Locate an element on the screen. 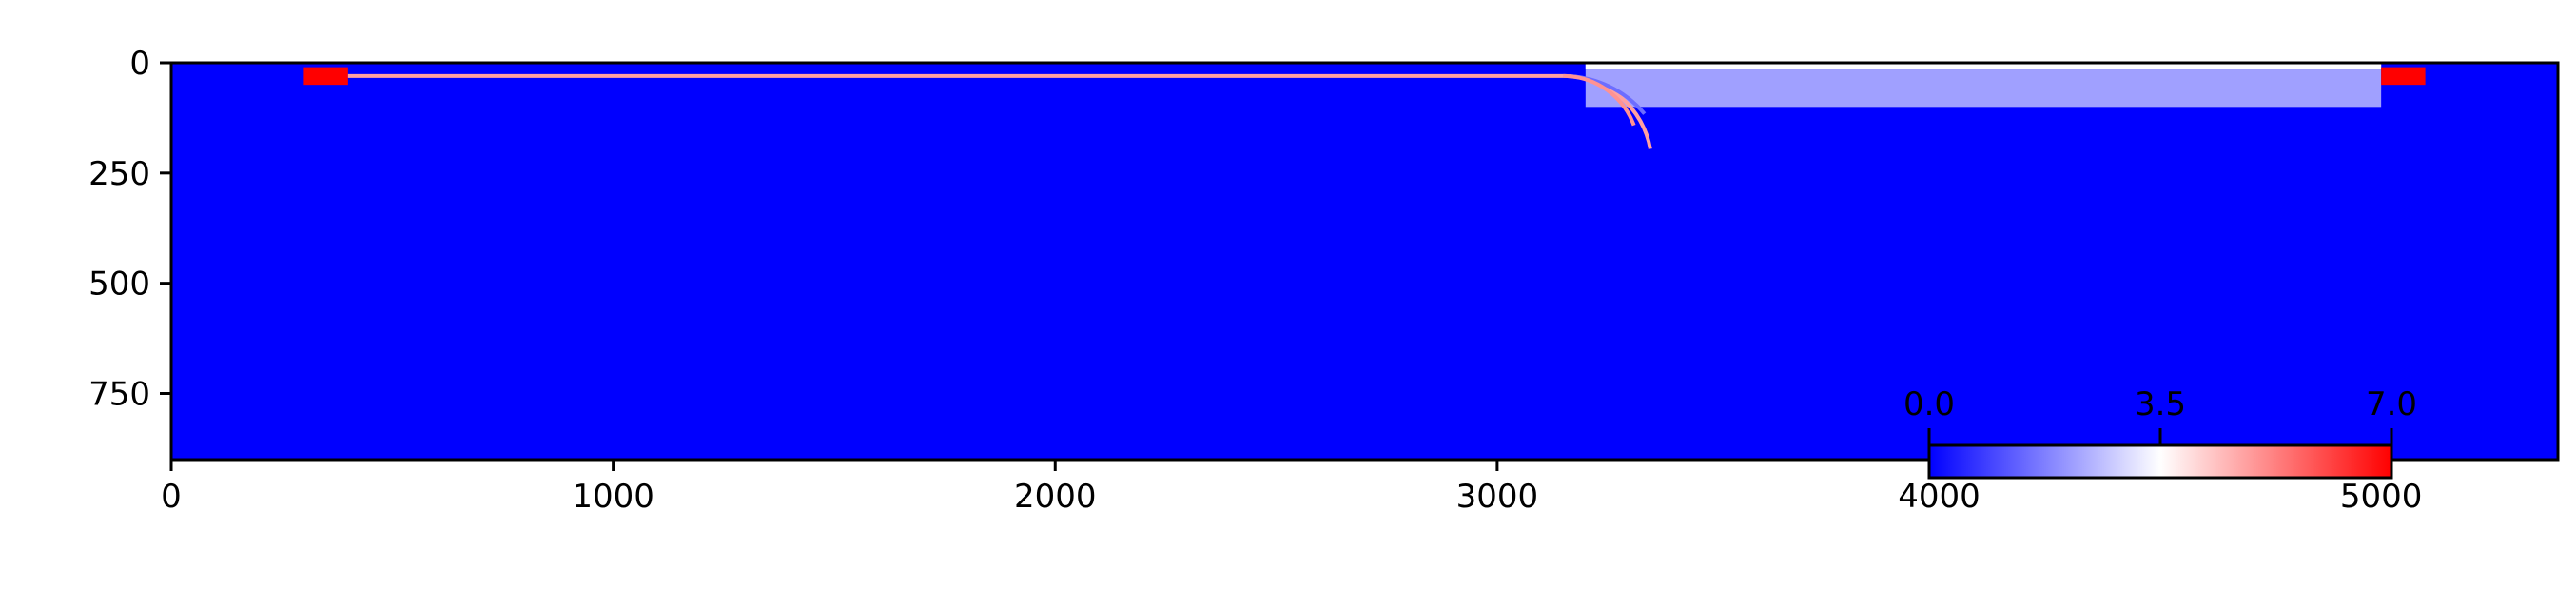 This screenshot has width=2576, height=590. colorbar: 0.0 3.5 7.0 is located at coordinates (2160, 433).